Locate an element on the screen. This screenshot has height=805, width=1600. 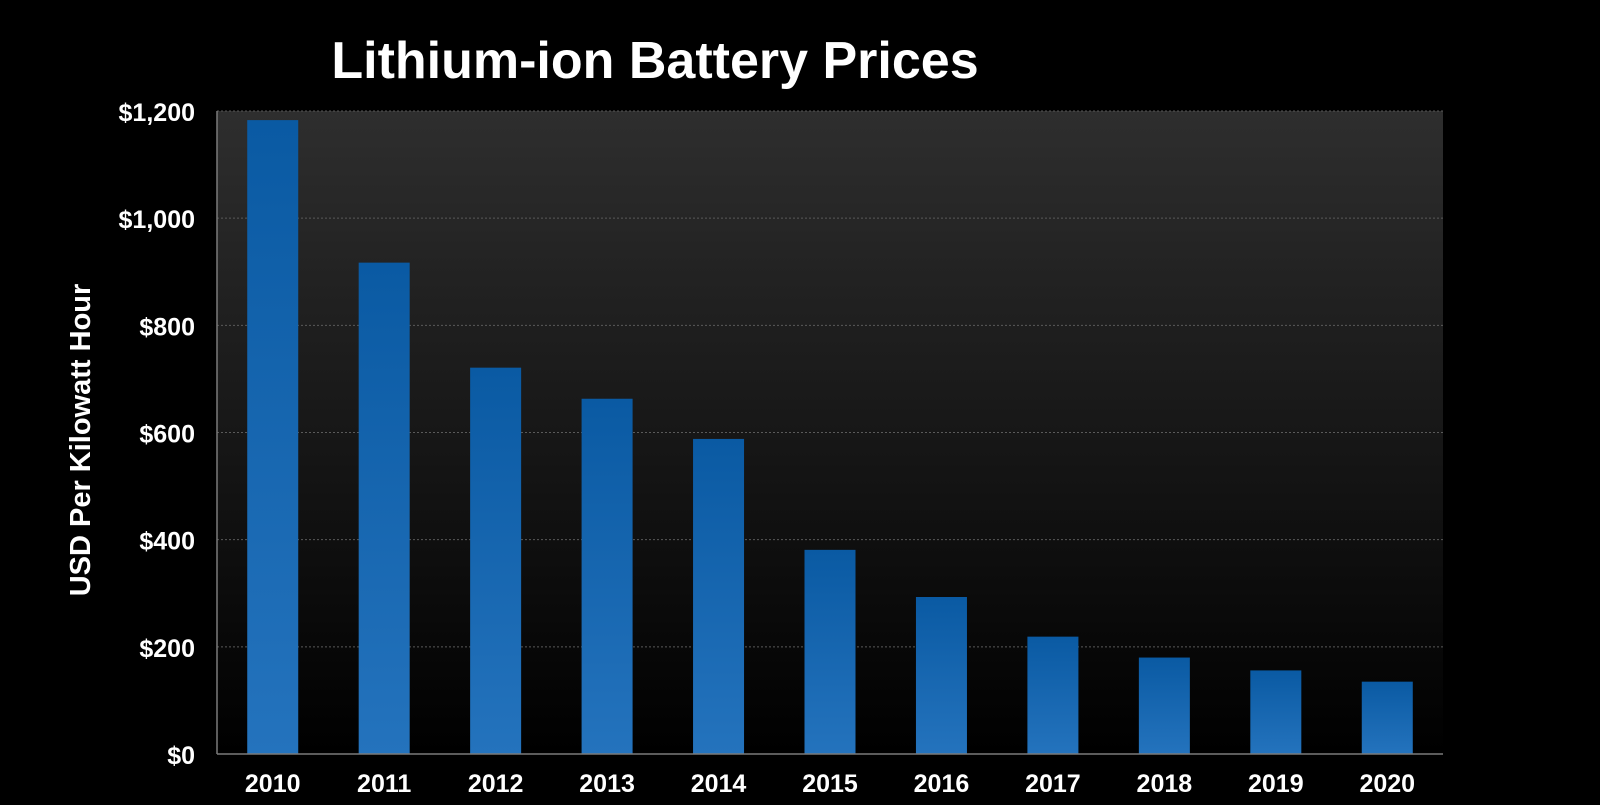
x-tick-label: 2020 is located at coordinates (1387, 784).